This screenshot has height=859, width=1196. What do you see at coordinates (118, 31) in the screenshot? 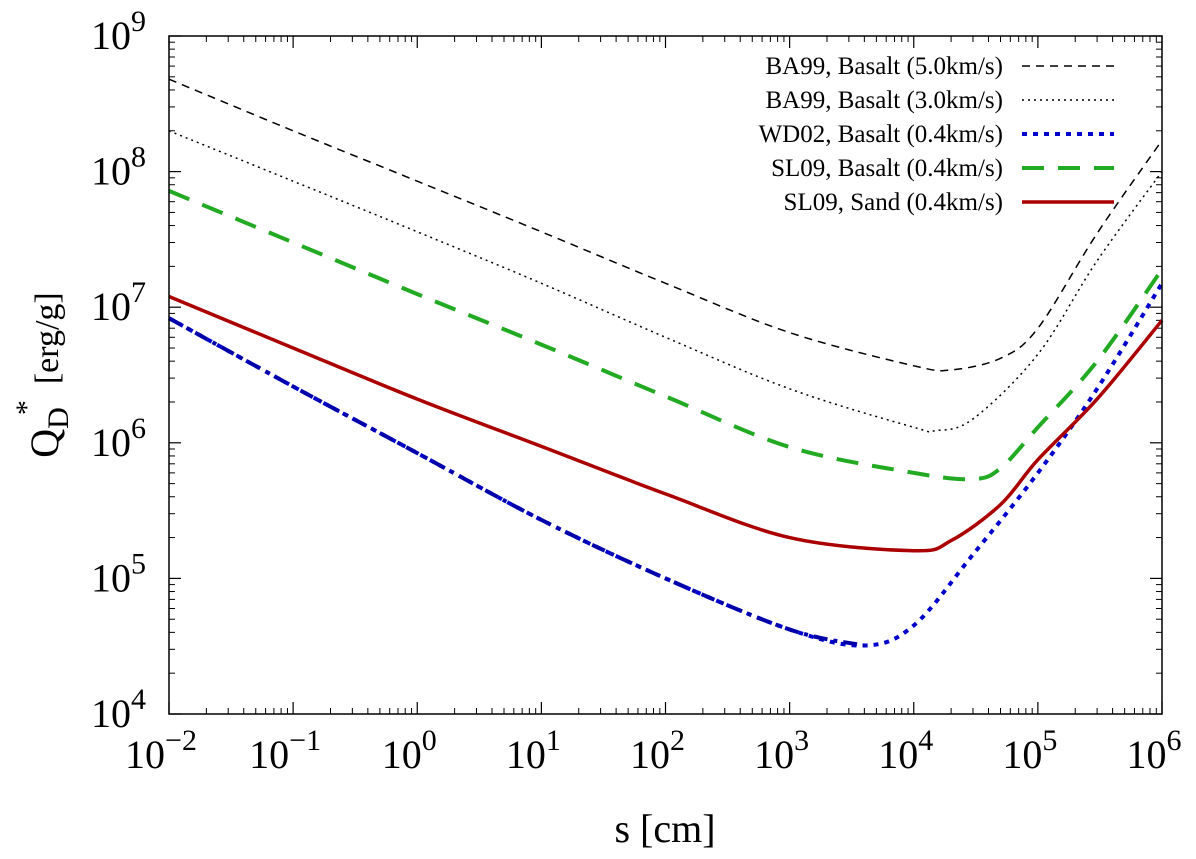
I see `y-tick-label: 10⁹` at bounding box center [118, 31].